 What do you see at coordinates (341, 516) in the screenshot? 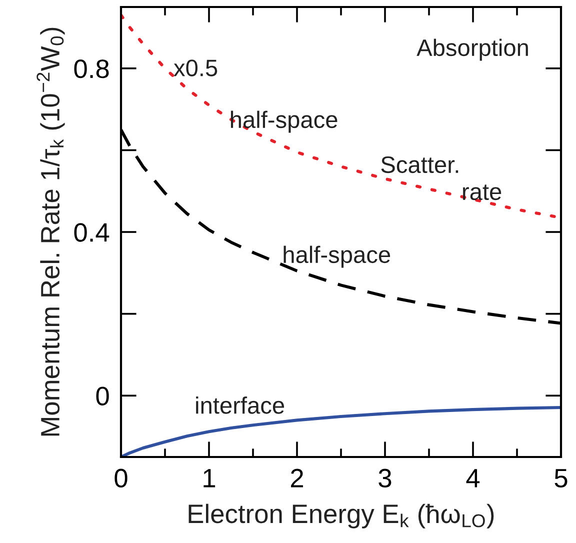
I see `x-axis-title: Electron Energy E$_{k}$ (ħω$_{LO}$)` at bounding box center [341, 516].